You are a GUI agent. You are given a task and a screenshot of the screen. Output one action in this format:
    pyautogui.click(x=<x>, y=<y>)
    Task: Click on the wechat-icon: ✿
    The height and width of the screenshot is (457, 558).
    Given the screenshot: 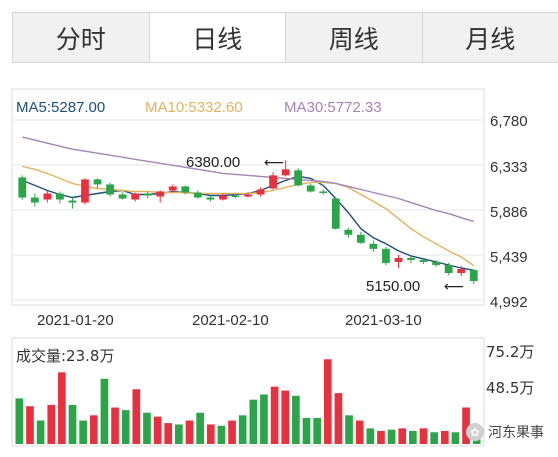 What is the action you would take?
    pyautogui.click(x=475, y=432)
    